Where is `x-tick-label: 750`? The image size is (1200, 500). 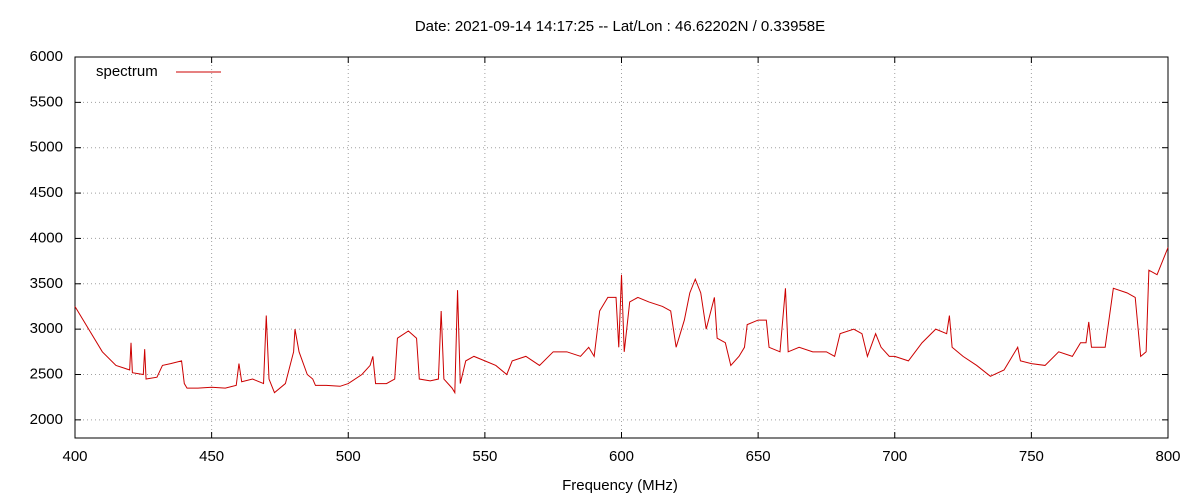 x-tick-label: 750 is located at coordinates (1031, 456).